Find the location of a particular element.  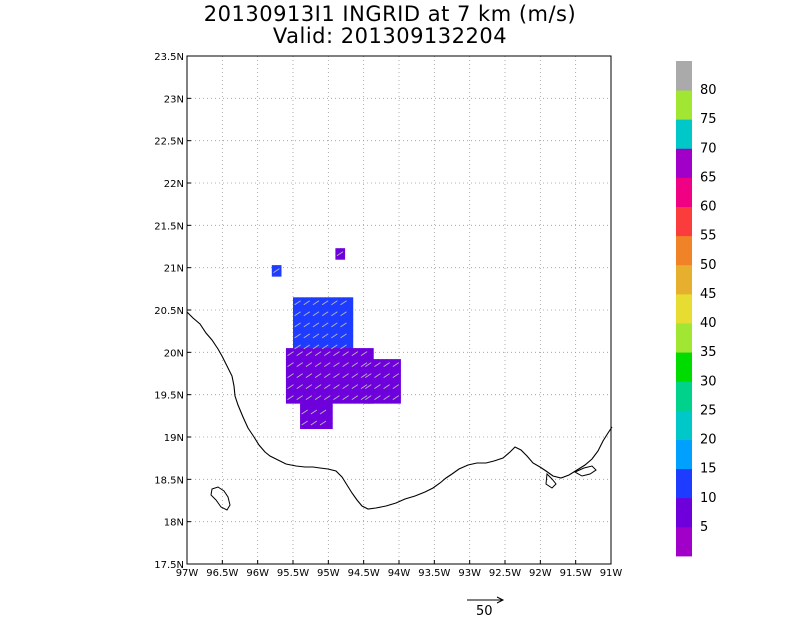

colorbar-label: 5 is located at coordinates (704, 527).